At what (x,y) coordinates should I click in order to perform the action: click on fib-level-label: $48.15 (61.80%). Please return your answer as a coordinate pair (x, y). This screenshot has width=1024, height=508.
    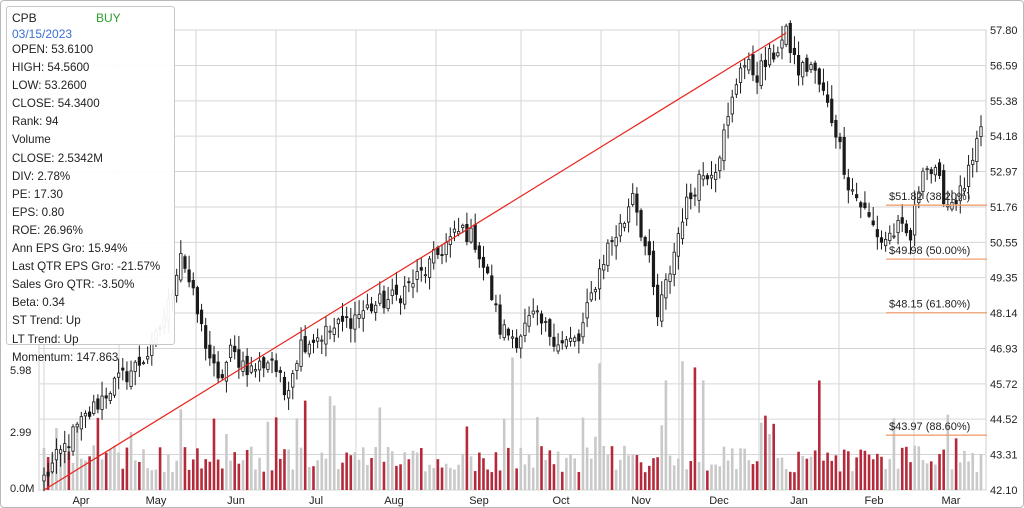
    Looking at the image, I should click on (929, 305).